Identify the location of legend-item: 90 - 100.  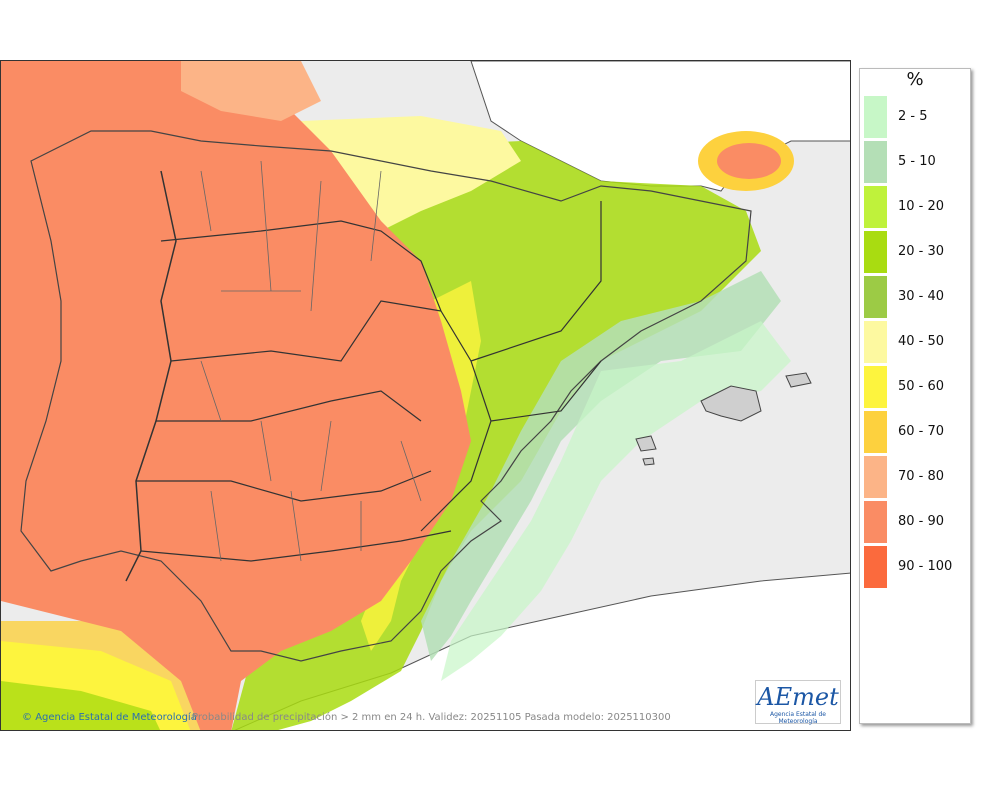
(915, 567).